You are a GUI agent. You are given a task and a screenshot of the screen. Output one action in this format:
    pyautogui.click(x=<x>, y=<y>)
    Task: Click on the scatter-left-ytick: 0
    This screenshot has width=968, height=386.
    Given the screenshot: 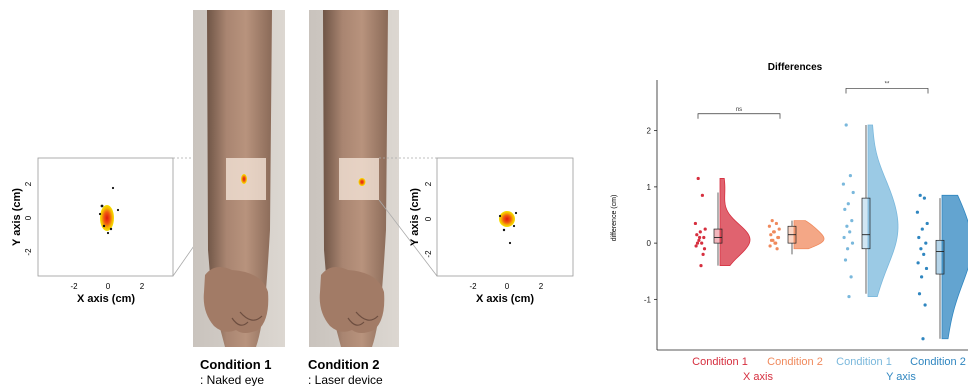 What is the action you would take?
    pyautogui.click(x=28, y=217)
    